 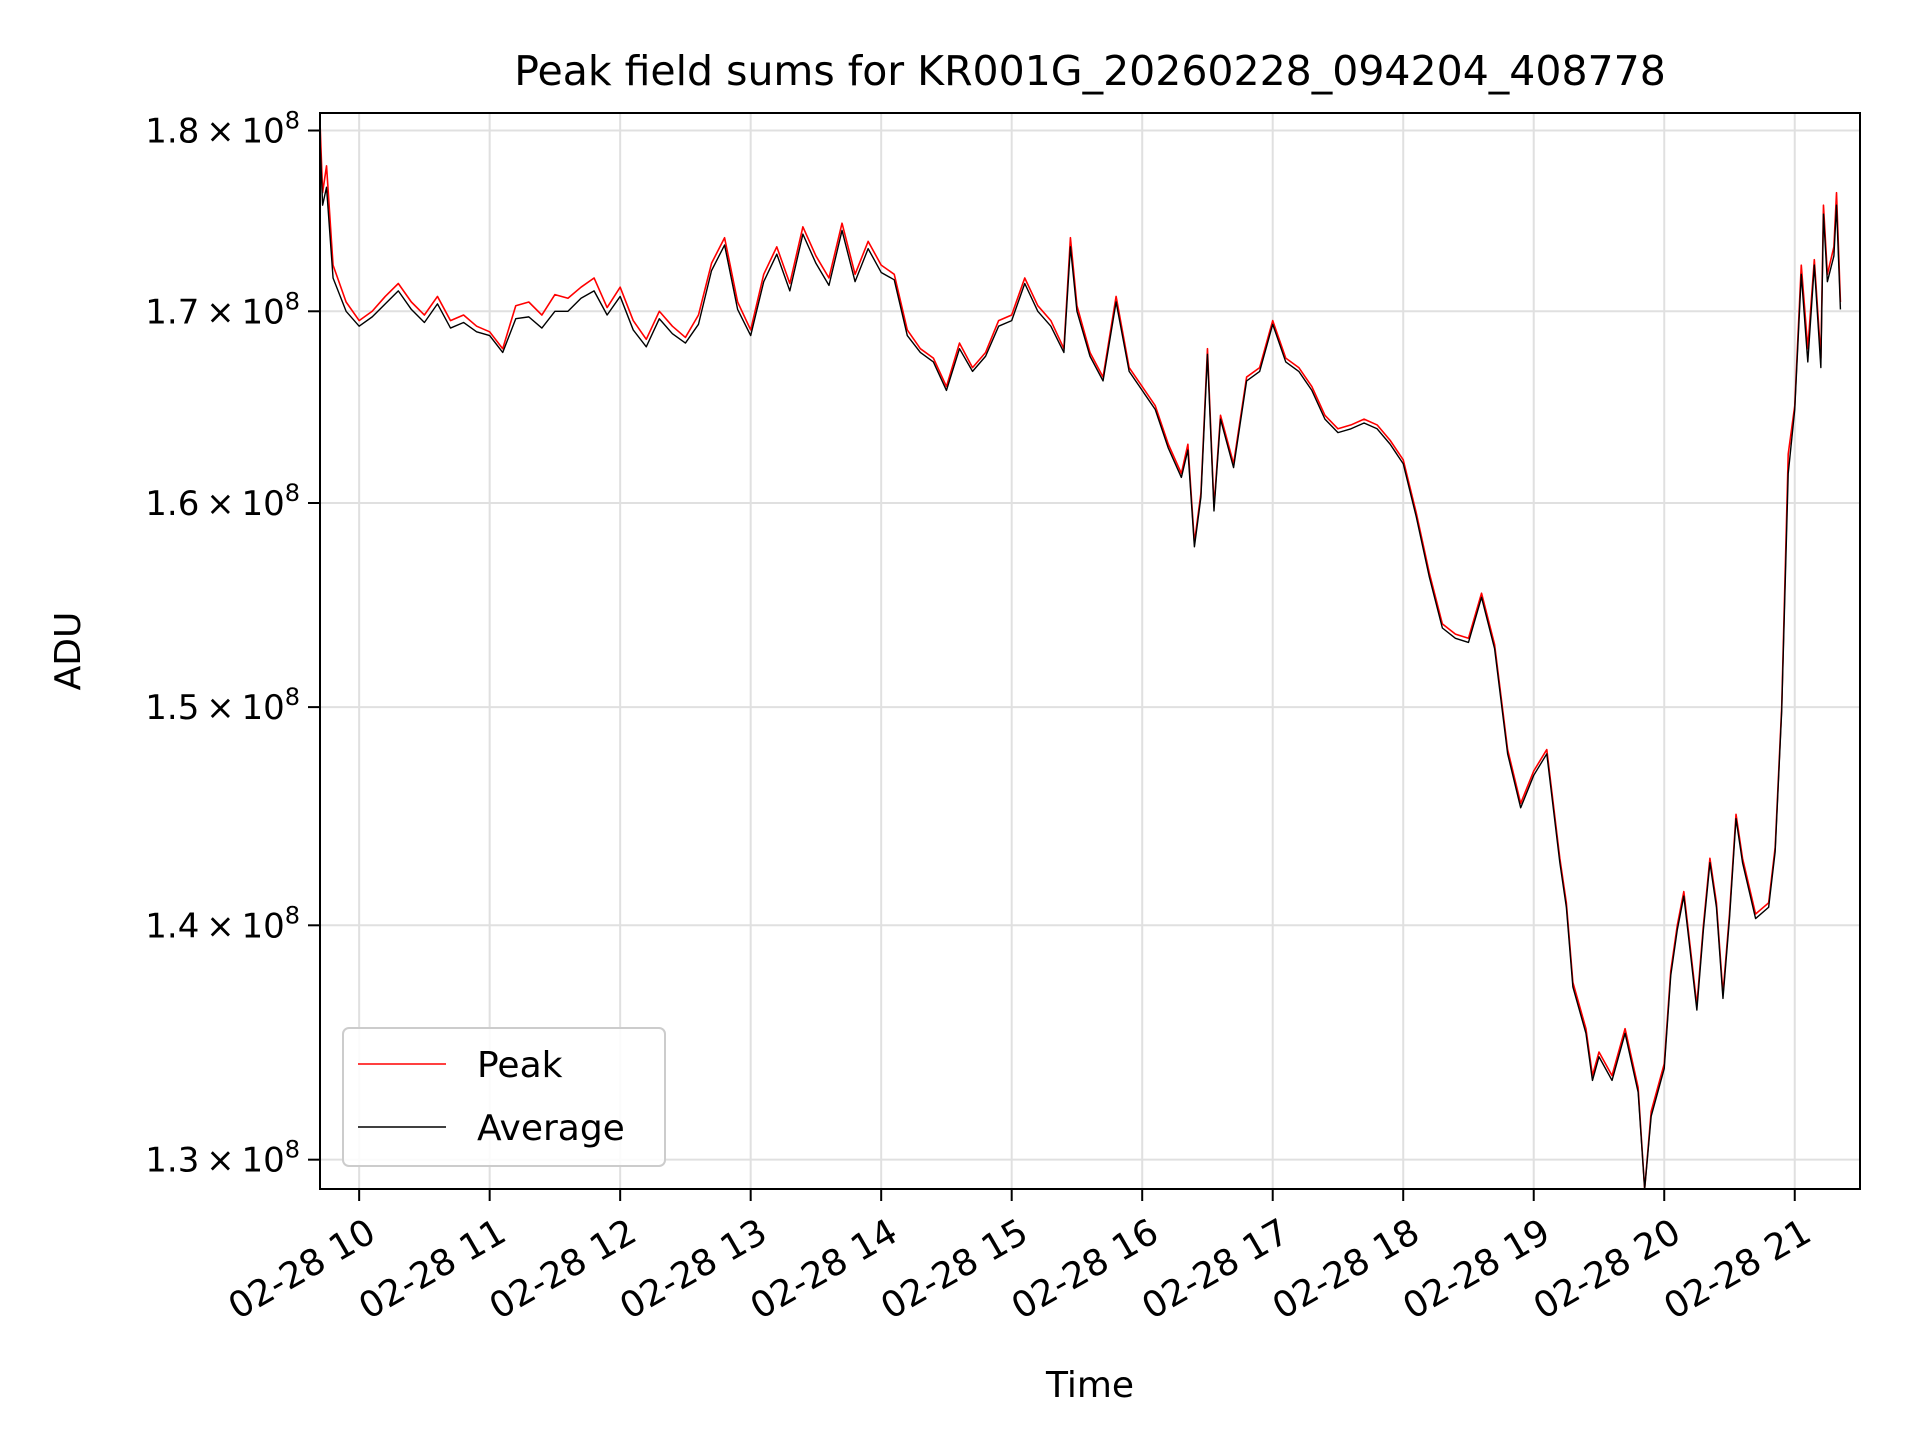 I want to click on y-tick-label: 1.8 × 10⁸, so click(x=222, y=129).